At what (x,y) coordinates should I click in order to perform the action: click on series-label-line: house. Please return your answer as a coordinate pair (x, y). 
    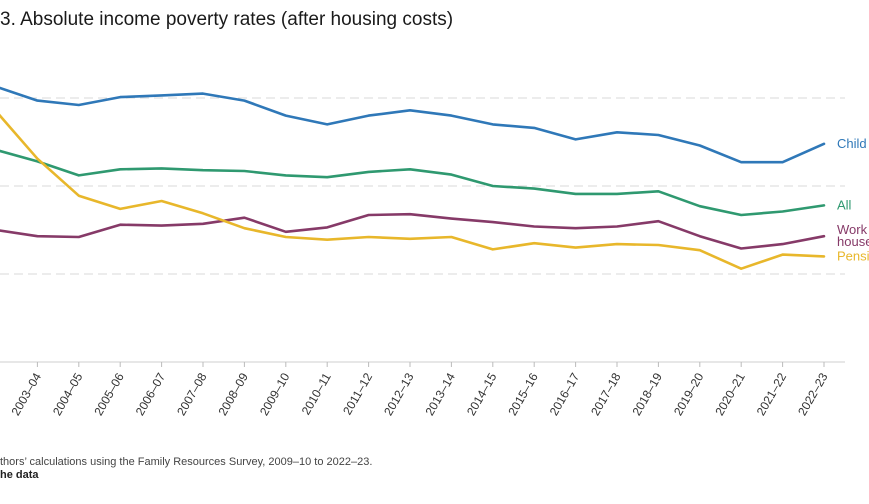
    Looking at the image, I should click on (853, 241).